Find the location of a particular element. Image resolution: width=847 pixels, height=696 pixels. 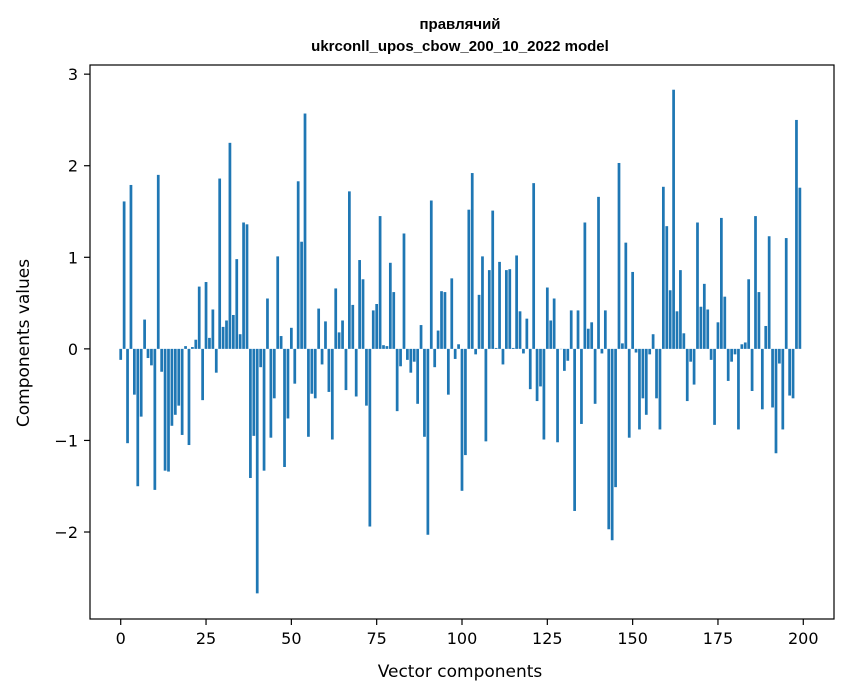

y-axis-ticks: −2 −1 0 1 2 3 is located at coordinates (72, 303).